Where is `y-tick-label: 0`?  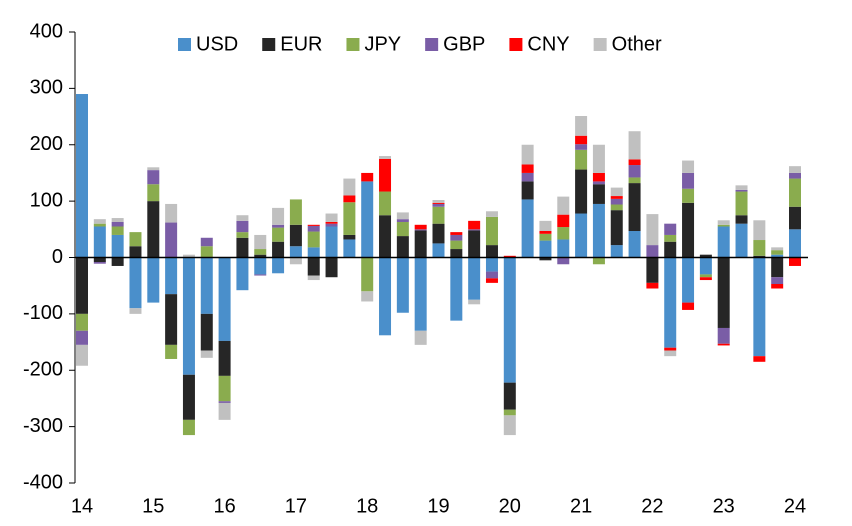
y-tick-label: 0 is located at coordinates (57, 257).